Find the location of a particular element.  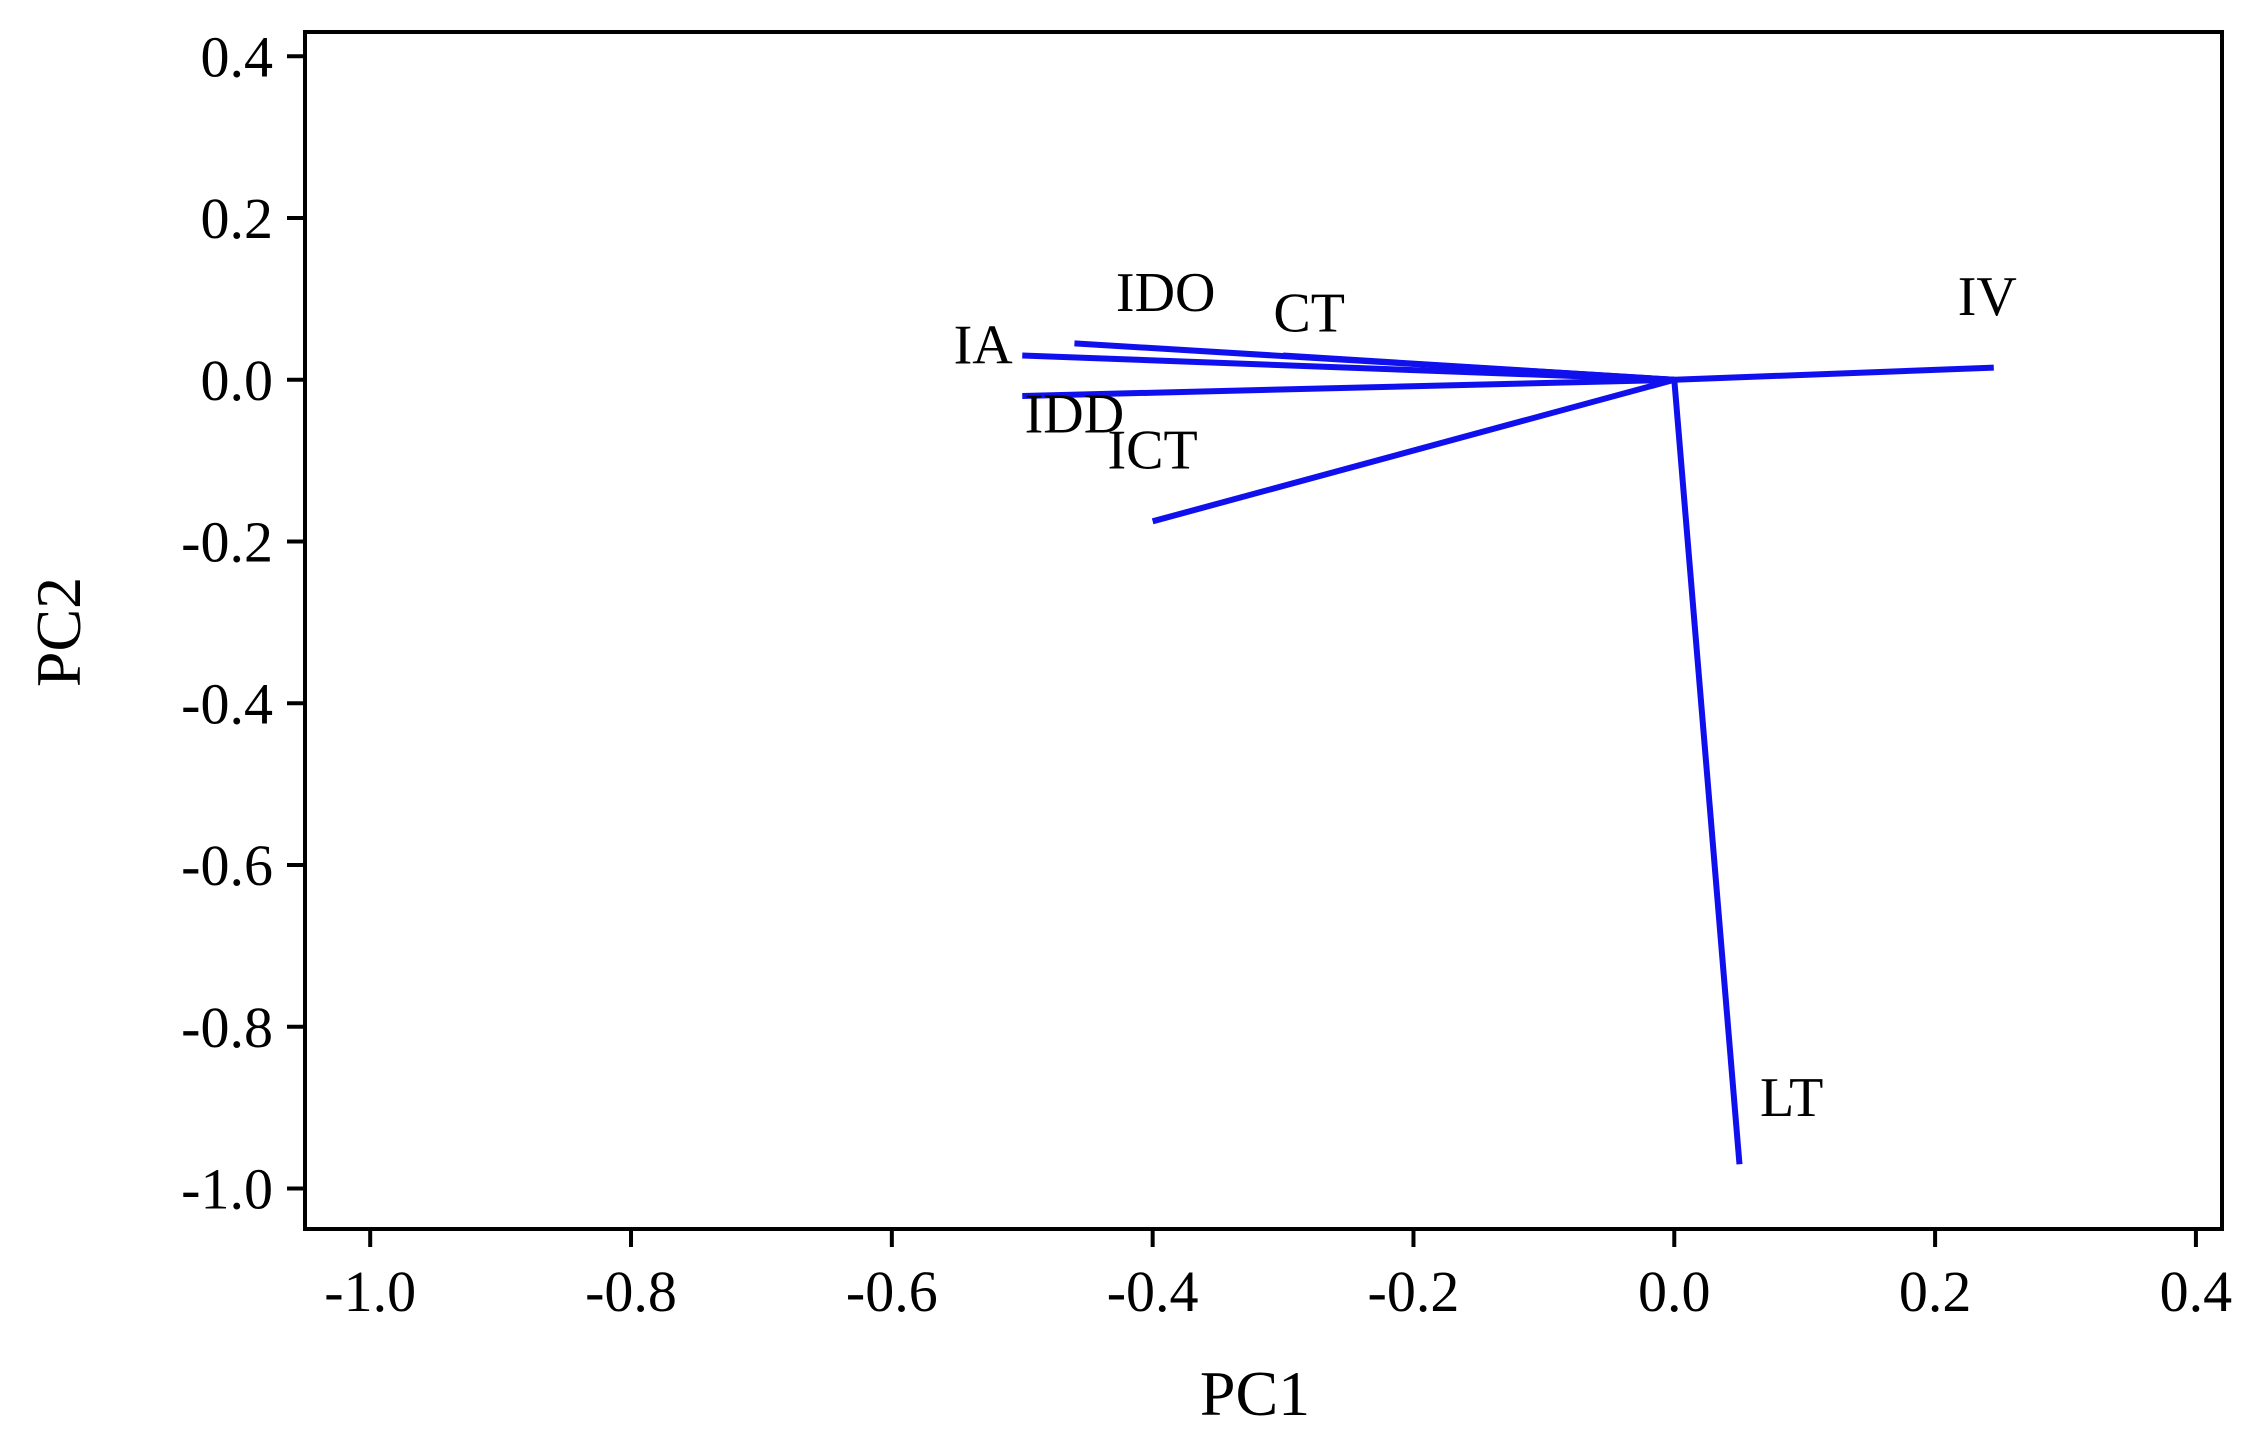

x-tick-label-0: -1.0 is located at coordinates (370, 1291).